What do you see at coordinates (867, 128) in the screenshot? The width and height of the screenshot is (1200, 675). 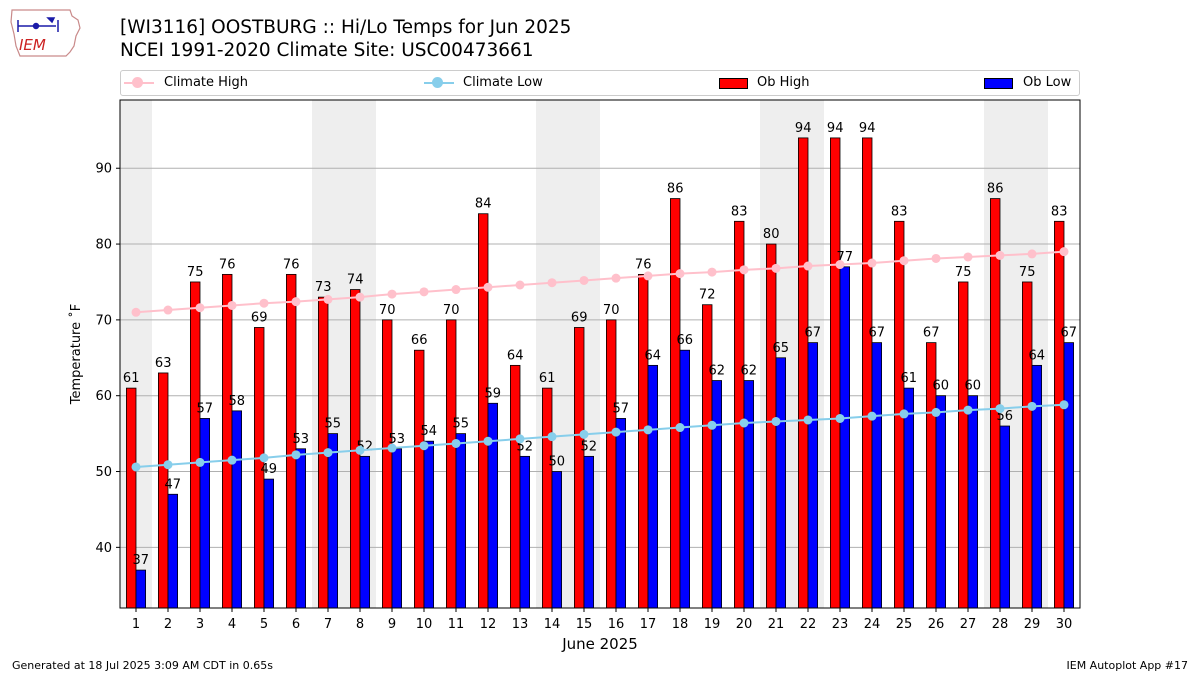 I see `ob-high-label: 94` at bounding box center [867, 128].